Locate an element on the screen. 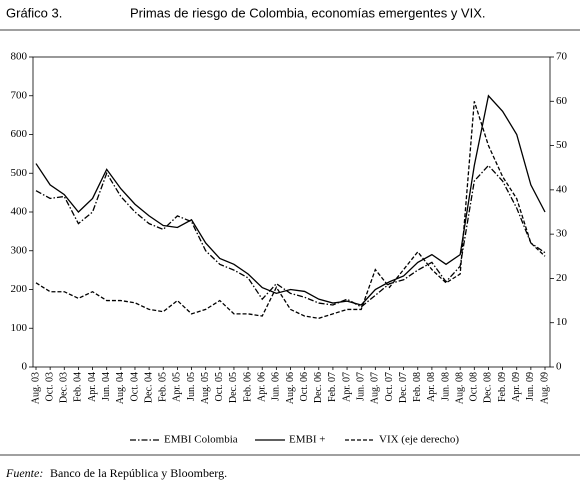  y-tick-label: 600 is located at coordinates (19, 134).